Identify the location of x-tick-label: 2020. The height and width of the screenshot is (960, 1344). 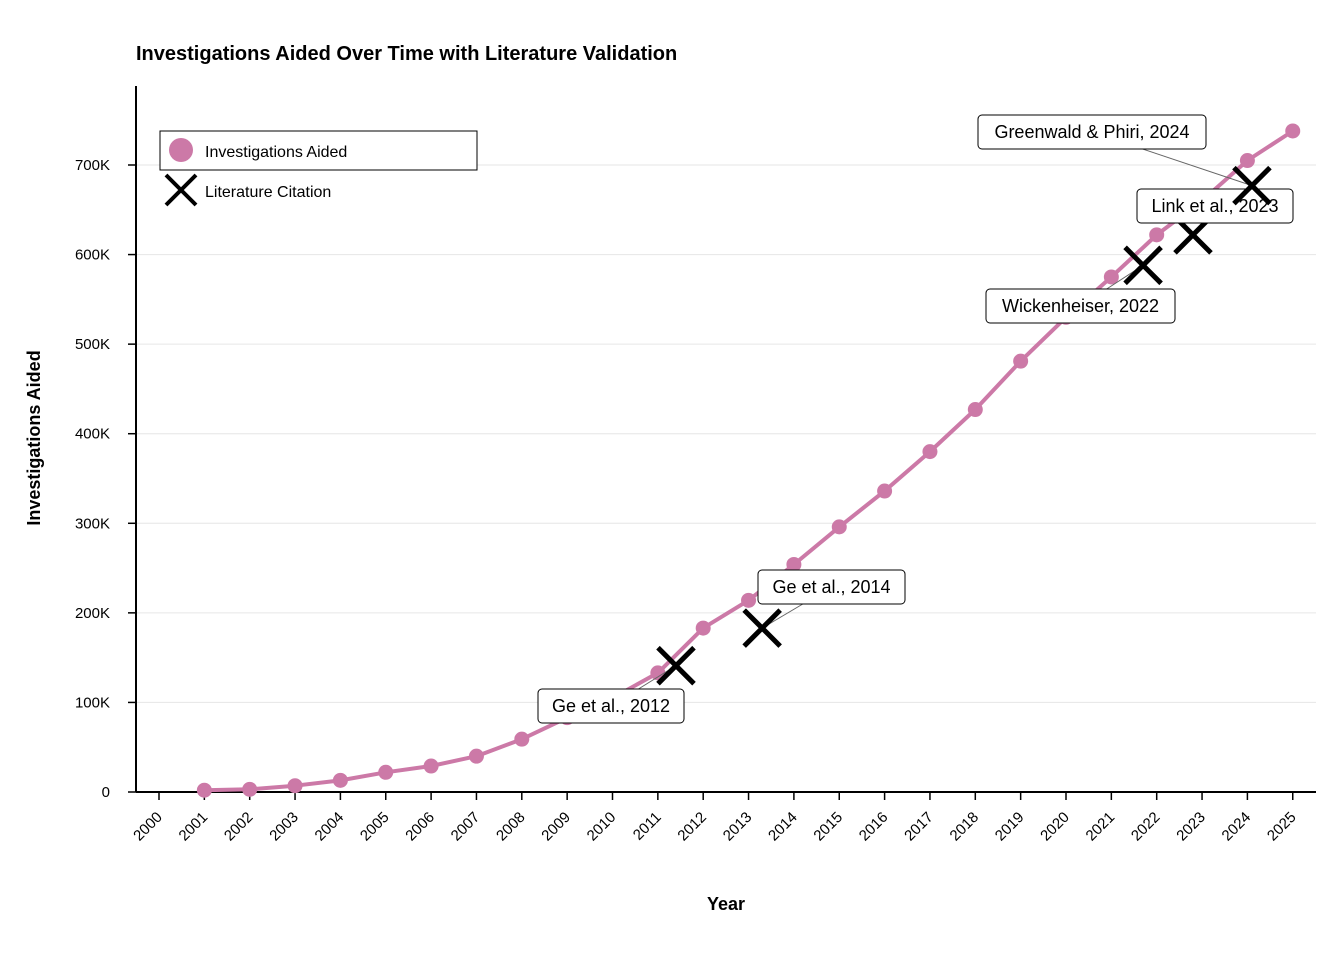
(1055, 827).